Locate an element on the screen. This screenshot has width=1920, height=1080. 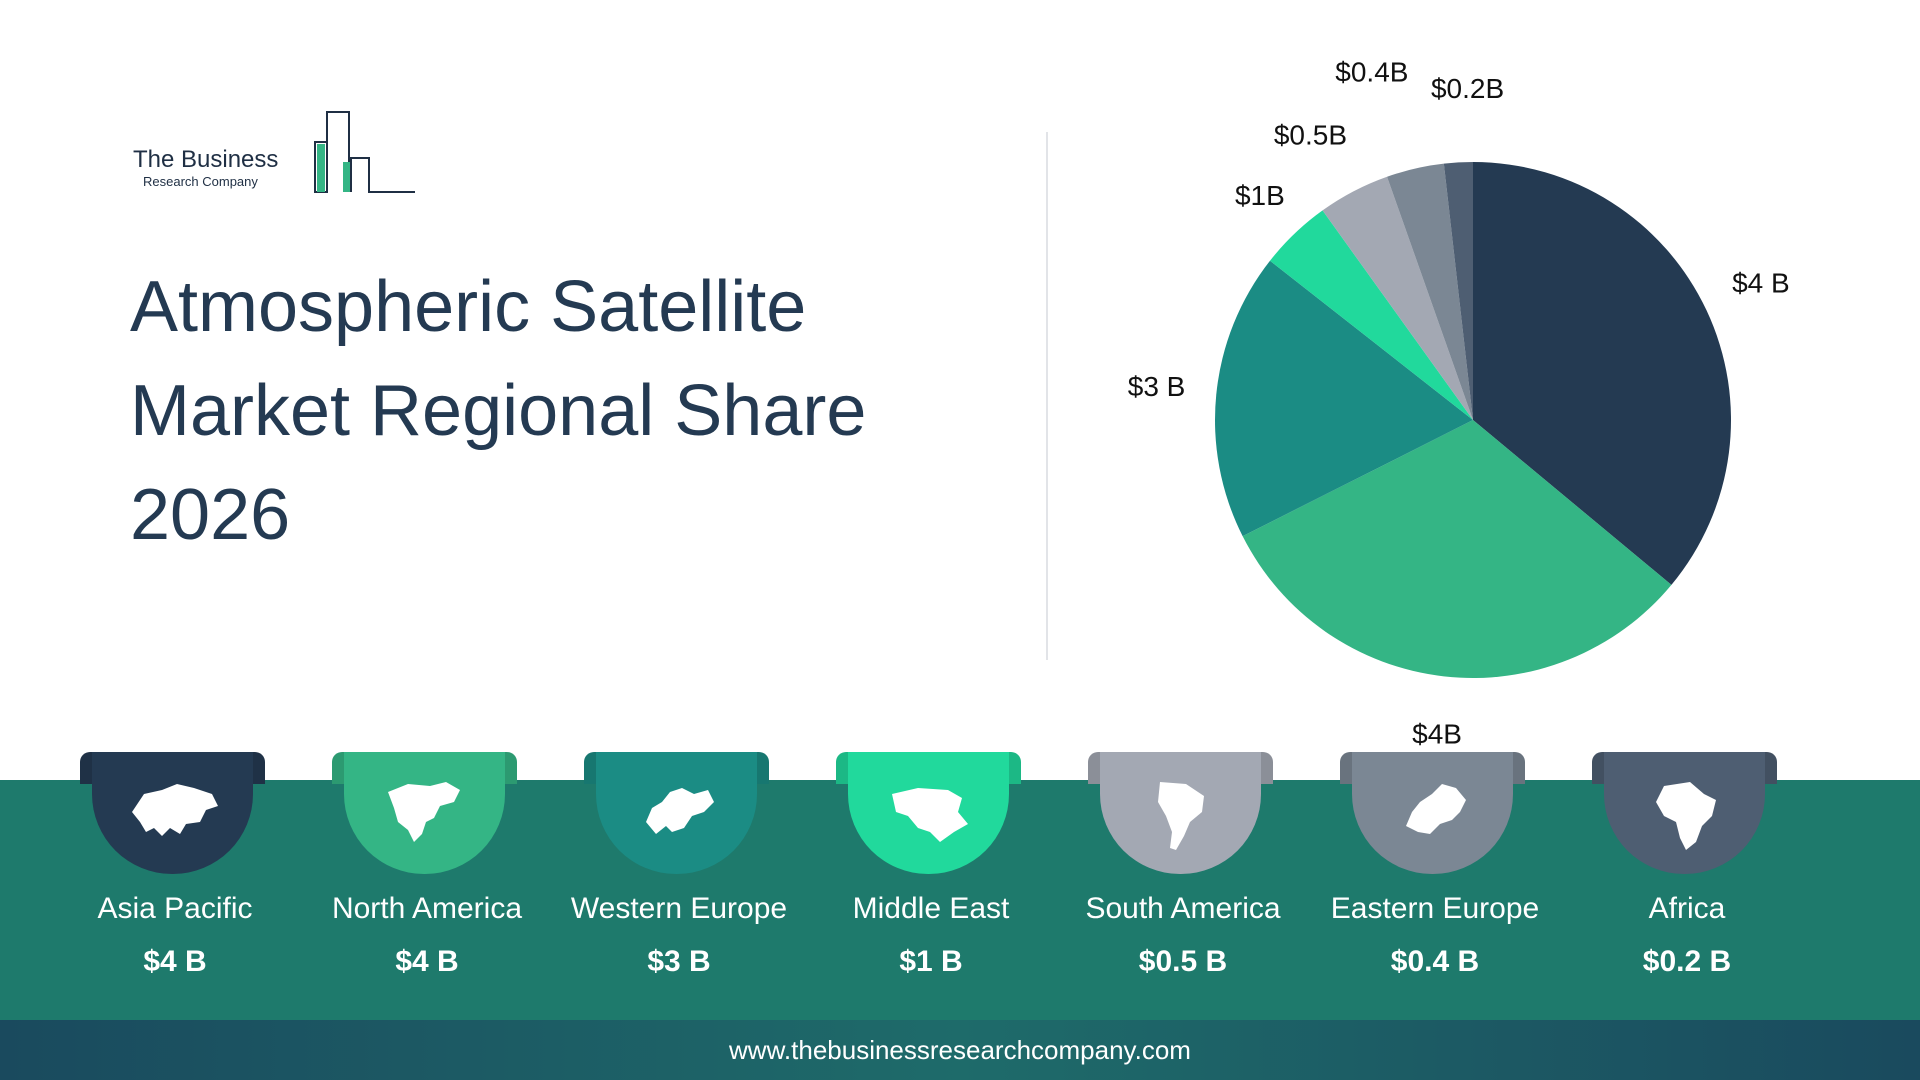
region-name: Western Europe is located at coordinates (679, 908).